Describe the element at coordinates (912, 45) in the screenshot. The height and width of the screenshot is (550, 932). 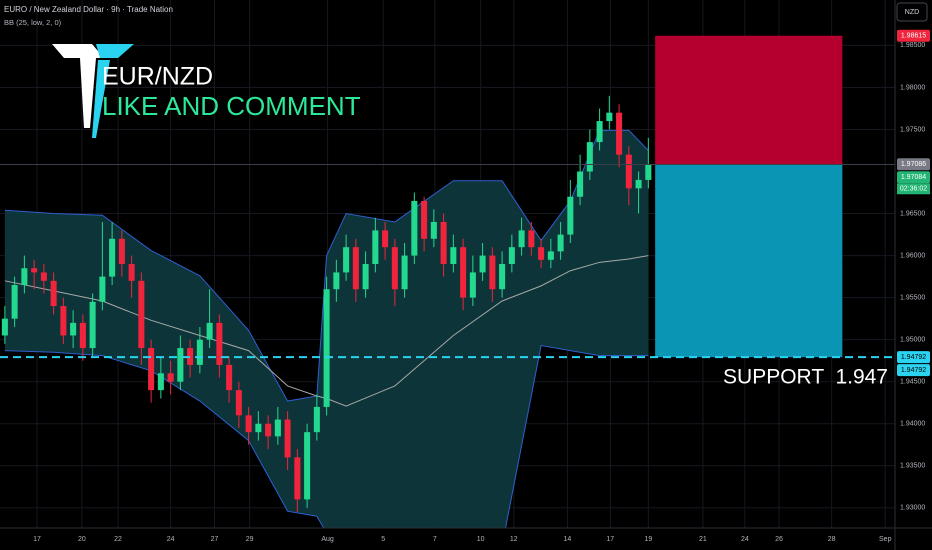
I see `y-tick-label: 1.98500` at that location.